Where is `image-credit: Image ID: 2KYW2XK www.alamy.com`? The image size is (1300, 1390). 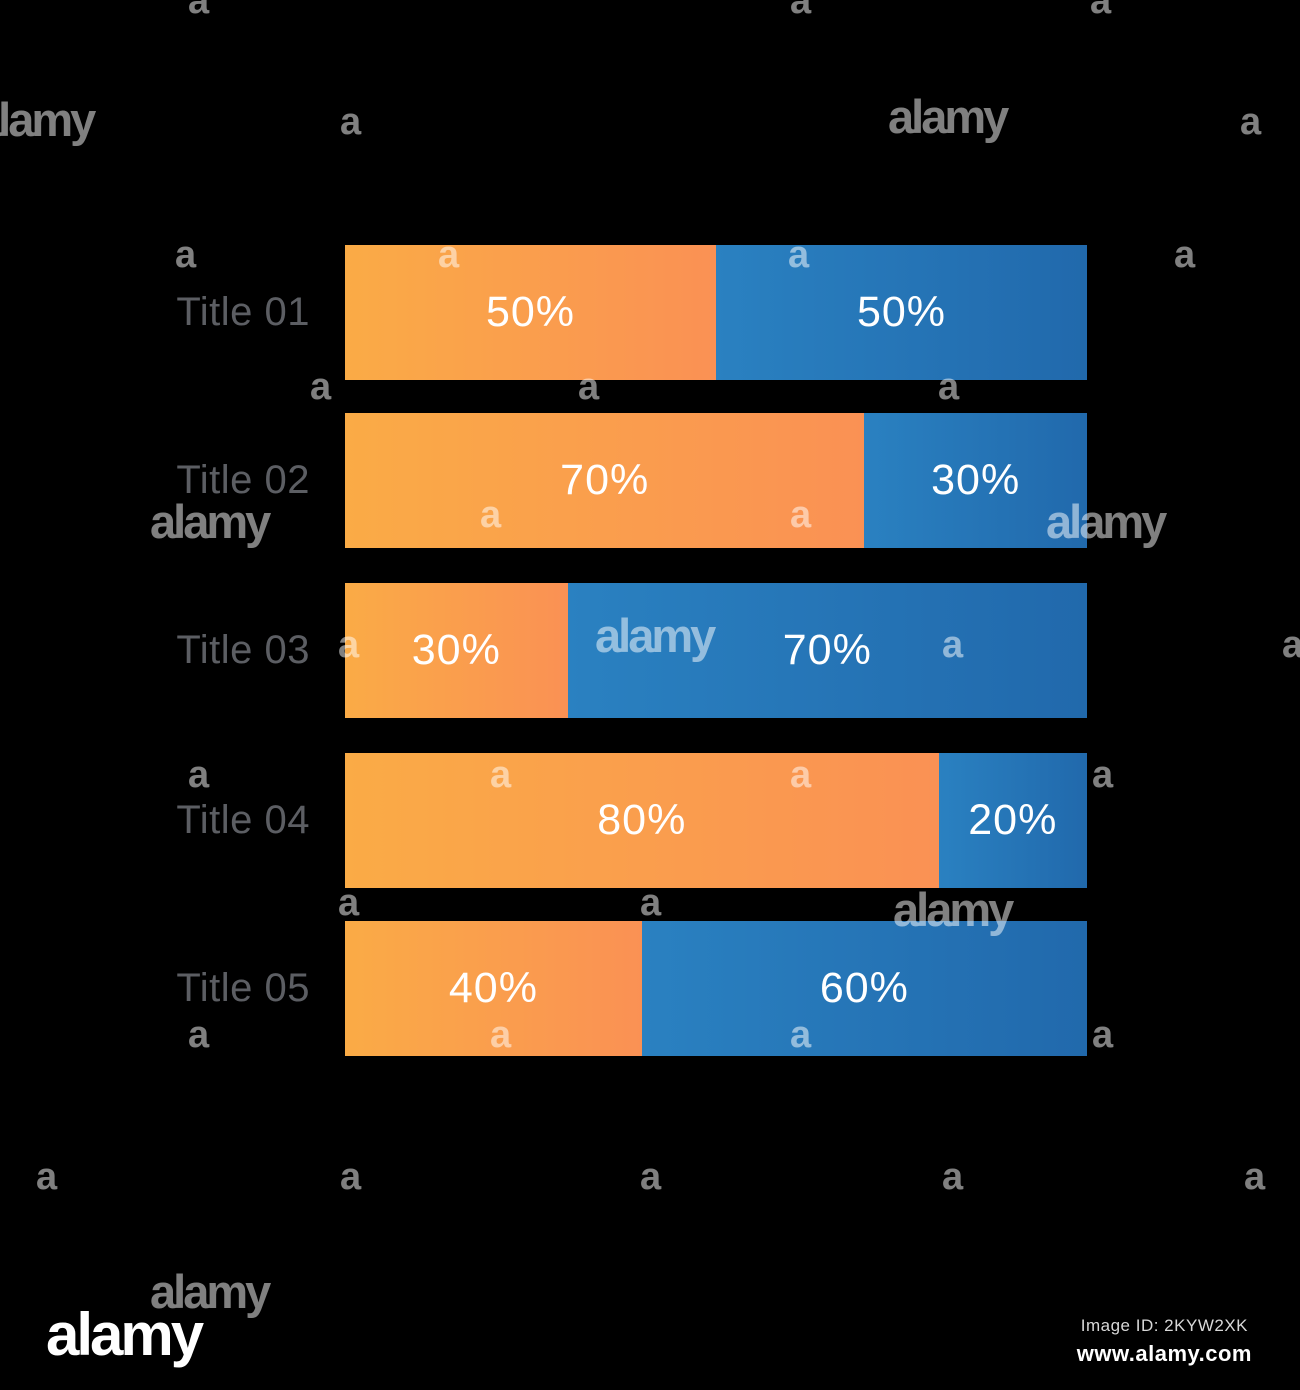
image-credit: Image ID: 2KYW2XK www.alamy.com is located at coordinates (1164, 1341).